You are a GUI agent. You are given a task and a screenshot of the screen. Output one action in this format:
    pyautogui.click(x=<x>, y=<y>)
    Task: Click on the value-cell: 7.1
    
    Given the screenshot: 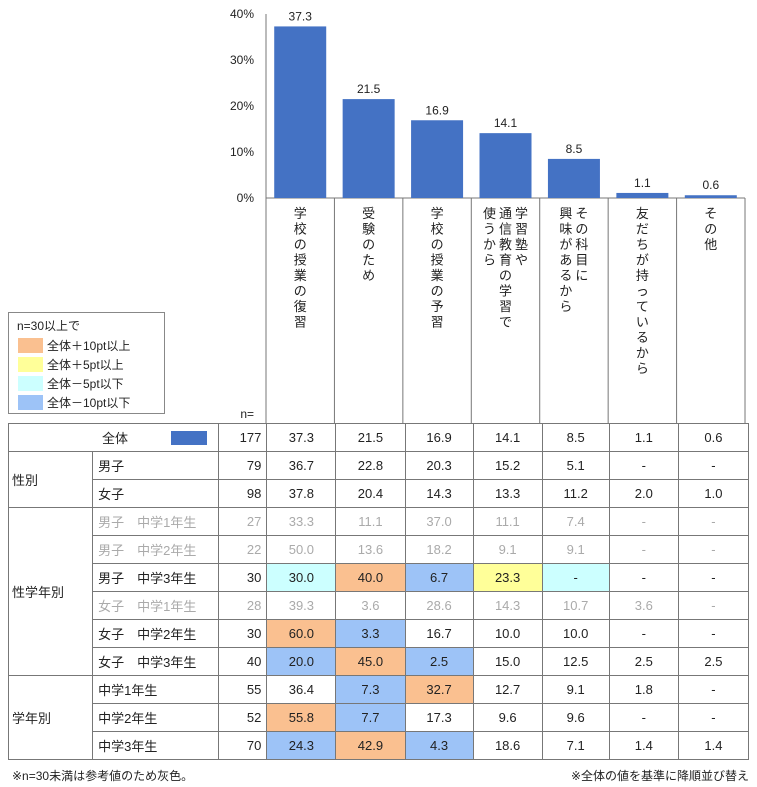 What is the action you would take?
    pyautogui.click(x=575, y=745)
    